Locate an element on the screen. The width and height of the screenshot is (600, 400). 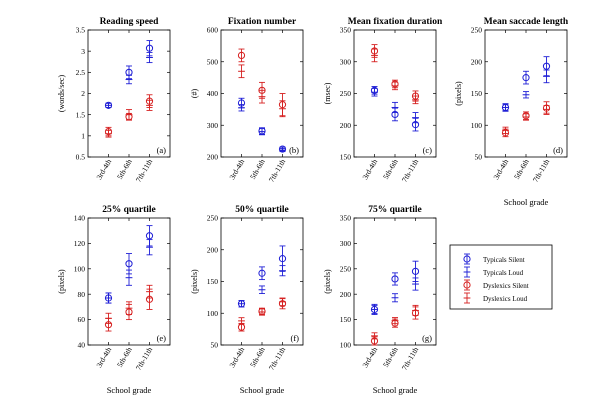
y-tick-label: 40 is located at coordinates (82, 345).